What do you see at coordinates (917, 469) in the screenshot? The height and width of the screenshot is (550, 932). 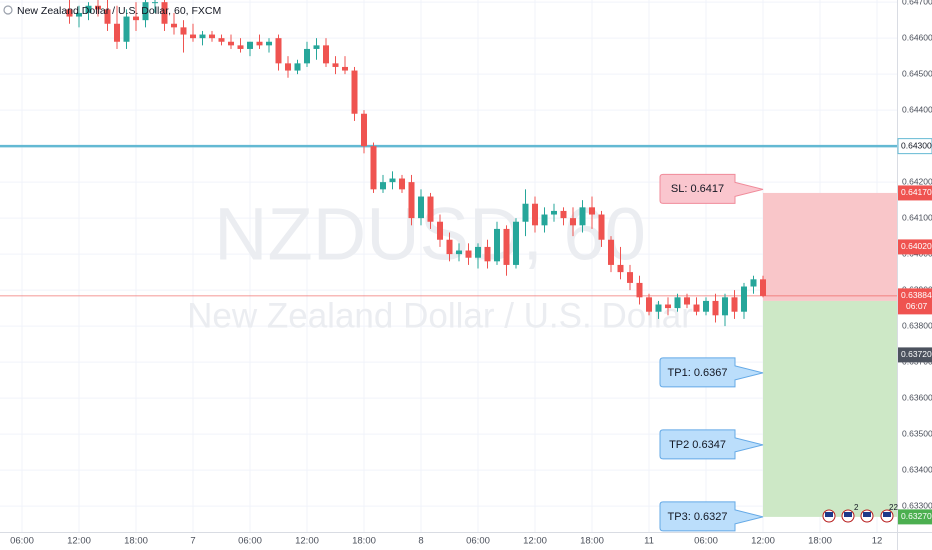 I see `y-tick-label: 0.63400` at bounding box center [917, 469].